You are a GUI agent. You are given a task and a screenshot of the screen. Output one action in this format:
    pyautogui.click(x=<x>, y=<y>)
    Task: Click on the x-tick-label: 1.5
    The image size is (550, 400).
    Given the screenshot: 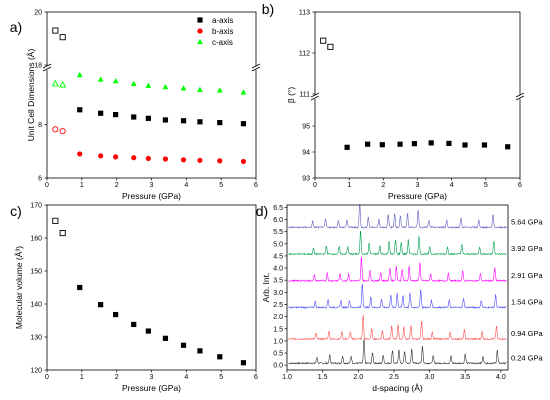 What is the action you would take?
    pyautogui.click(x=323, y=377)
    